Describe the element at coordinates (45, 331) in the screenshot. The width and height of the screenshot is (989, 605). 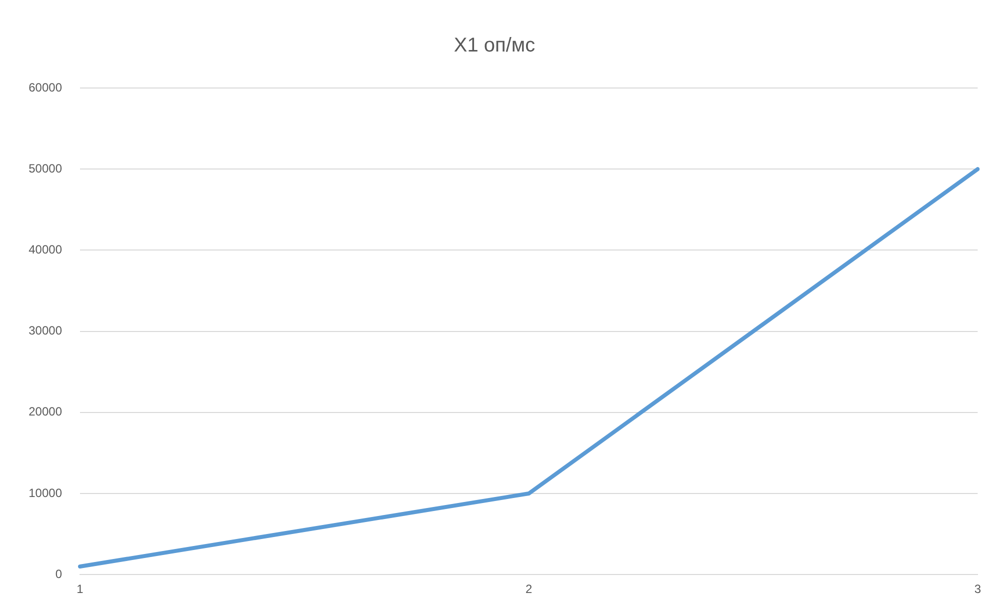
I see `y-tick-label: 30000` at that location.